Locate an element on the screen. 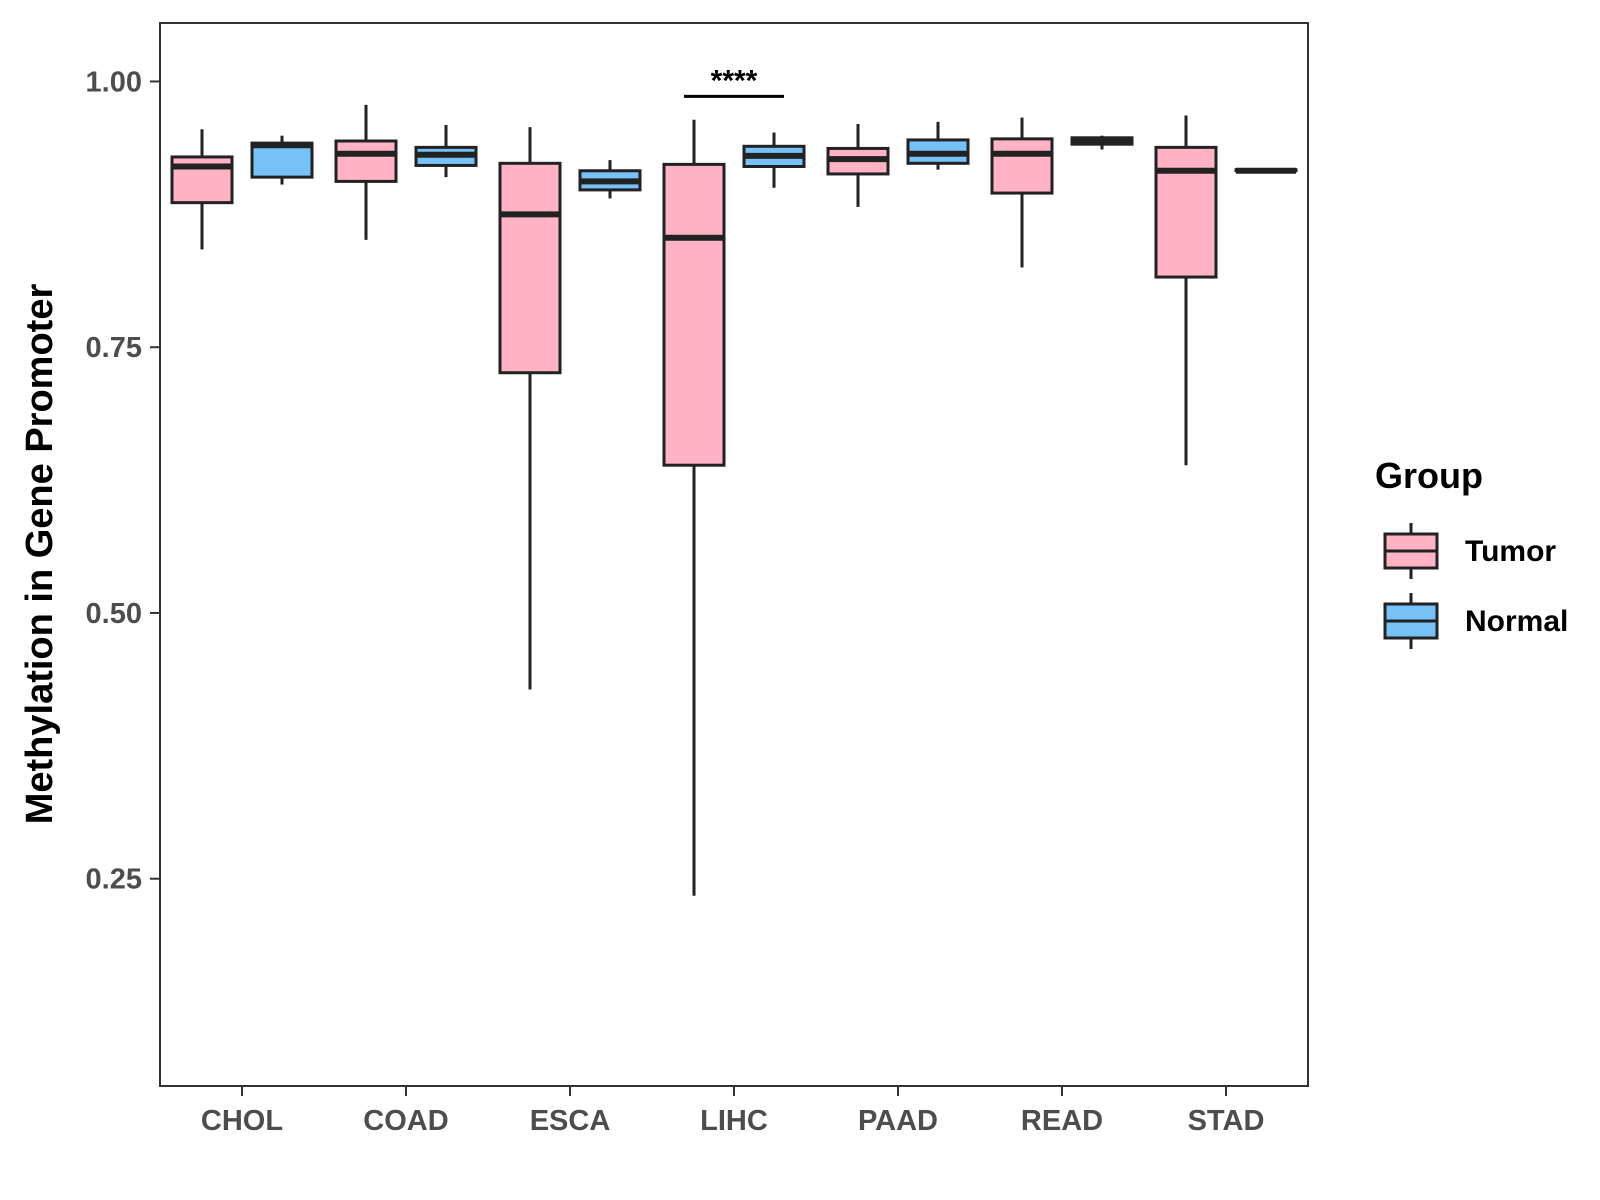  legend-item-normal: Normal is located at coordinates (1475, 621).